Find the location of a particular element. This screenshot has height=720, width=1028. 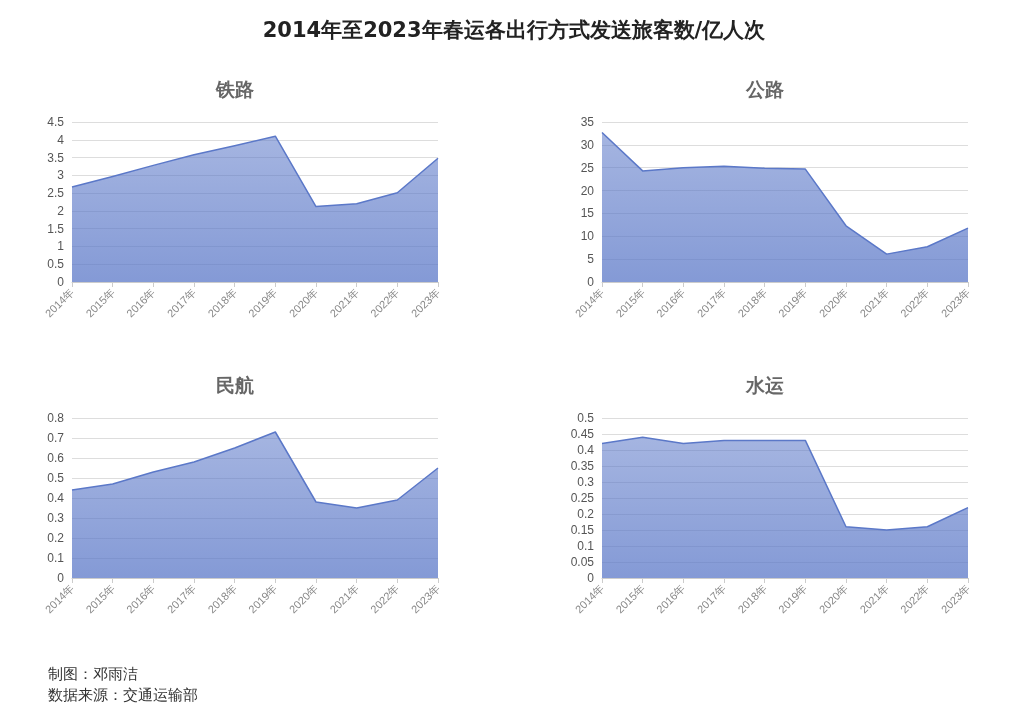

y-tick-label: 0.05 is located at coordinates (582, 562).